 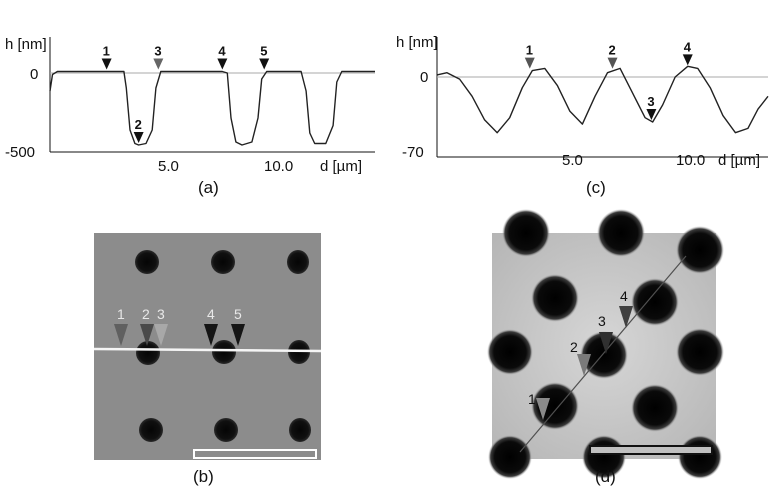 I want to click on panel-label-a: (a), so click(x=208, y=187).